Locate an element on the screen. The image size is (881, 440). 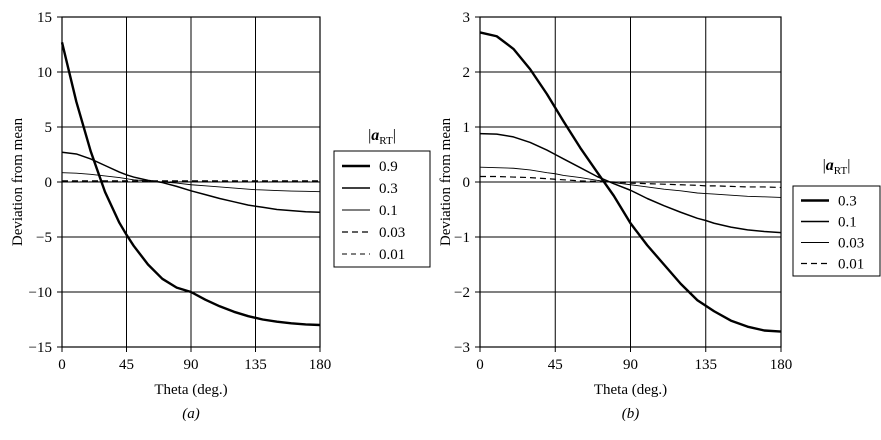
panel-label: (b) is located at coordinates (631, 414).